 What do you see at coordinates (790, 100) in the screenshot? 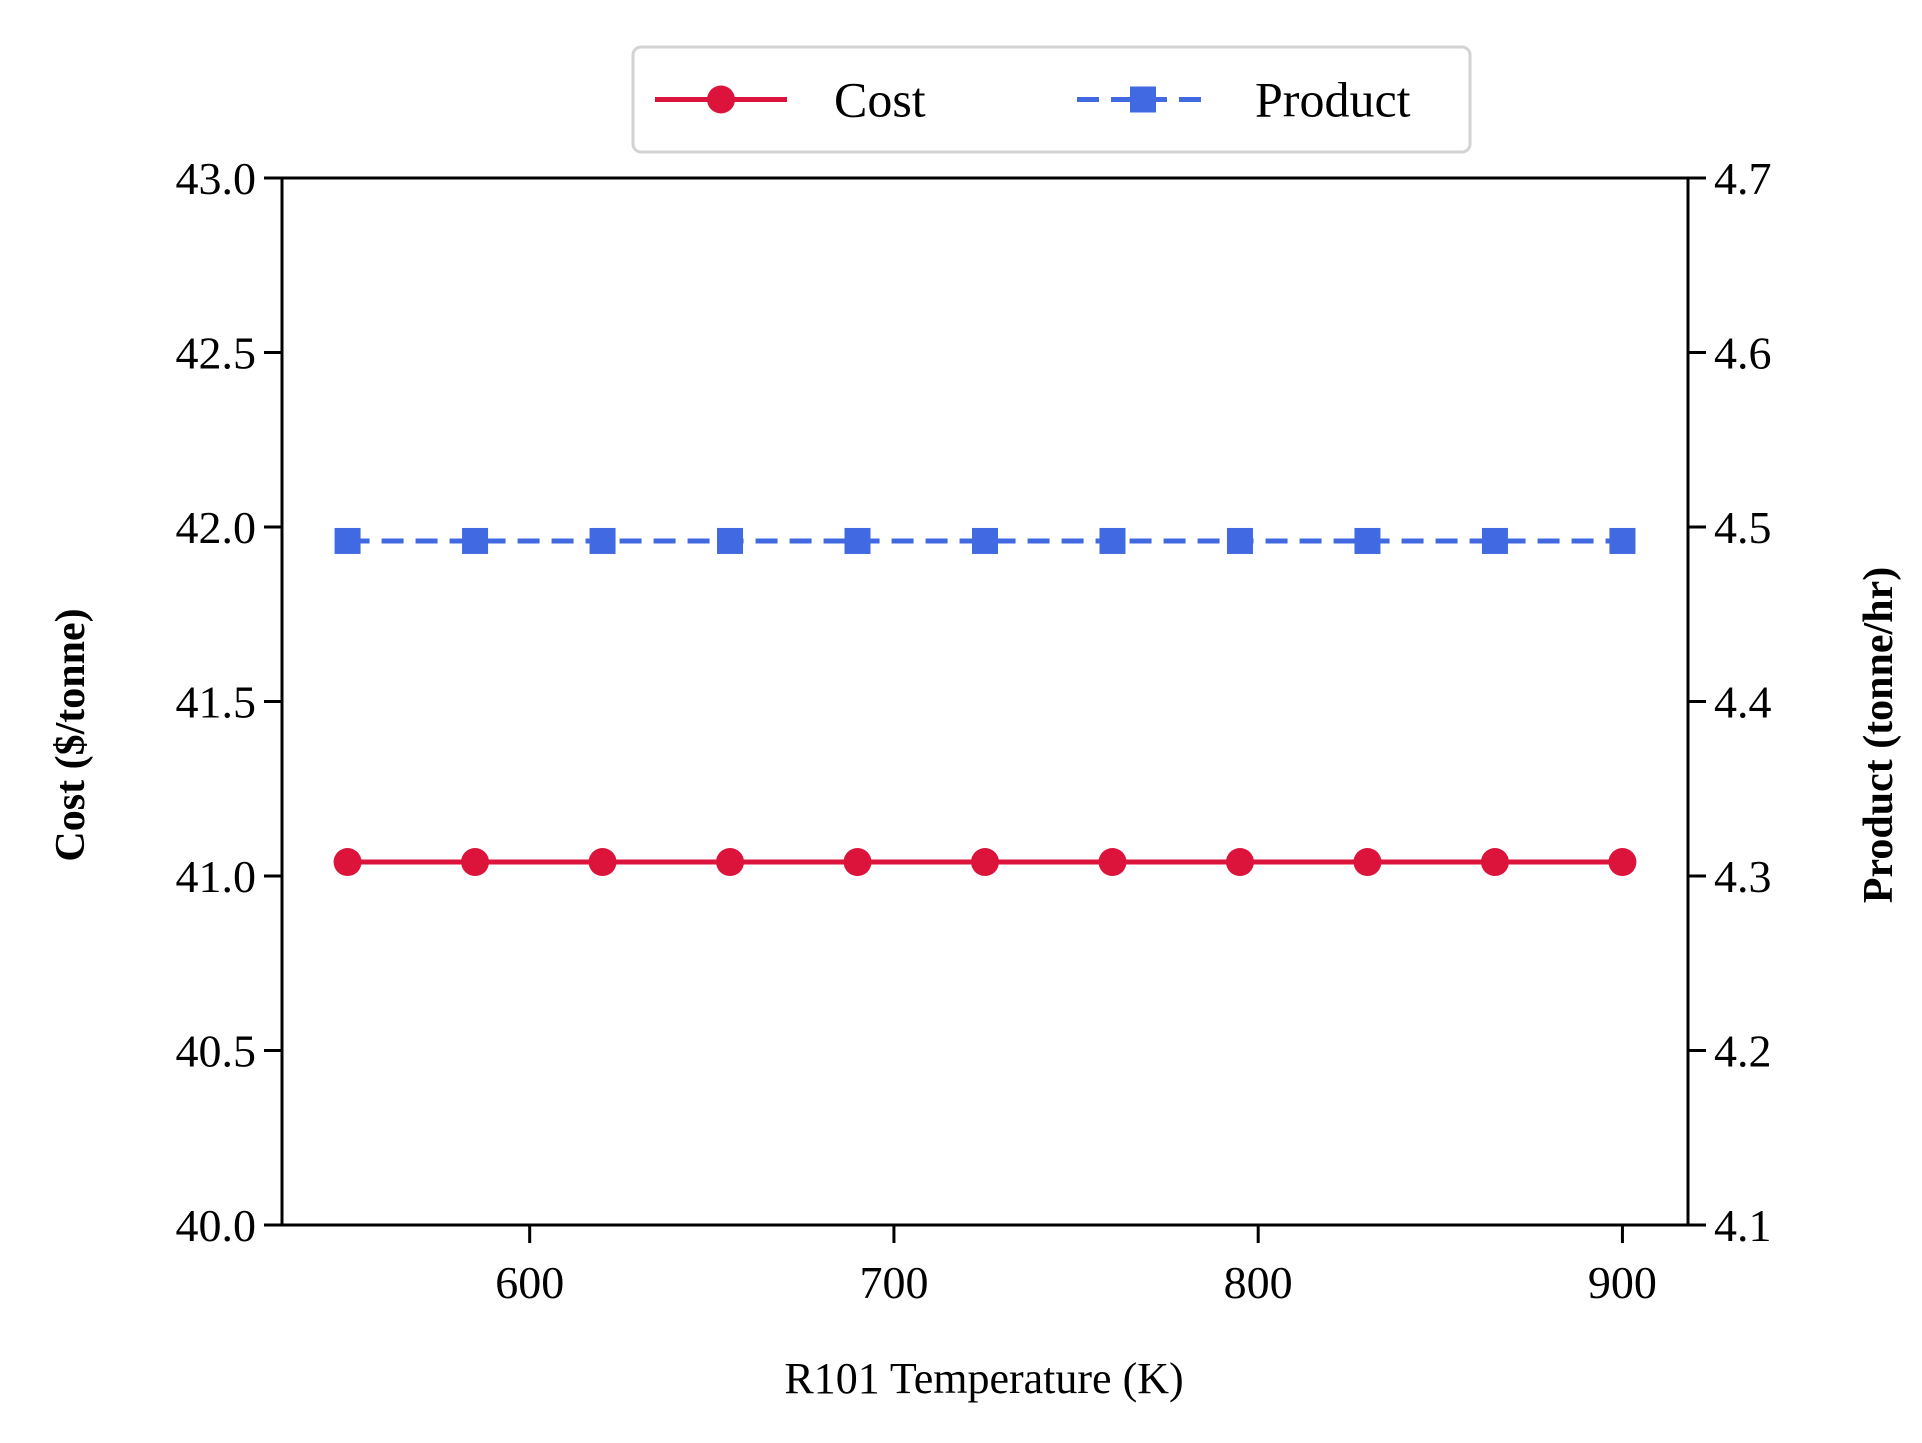
I see `legend-entry-cost: Cost` at bounding box center [790, 100].